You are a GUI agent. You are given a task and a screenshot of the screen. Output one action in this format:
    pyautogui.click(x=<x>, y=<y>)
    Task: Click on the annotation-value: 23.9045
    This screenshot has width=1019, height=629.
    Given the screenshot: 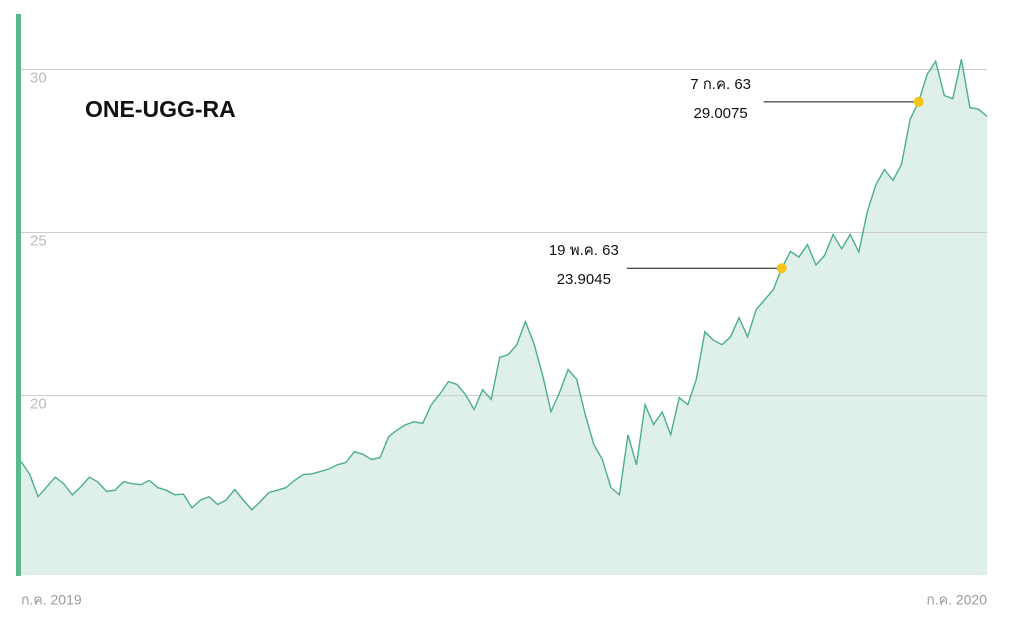 What is the action you would take?
    pyautogui.click(x=584, y=279)
    